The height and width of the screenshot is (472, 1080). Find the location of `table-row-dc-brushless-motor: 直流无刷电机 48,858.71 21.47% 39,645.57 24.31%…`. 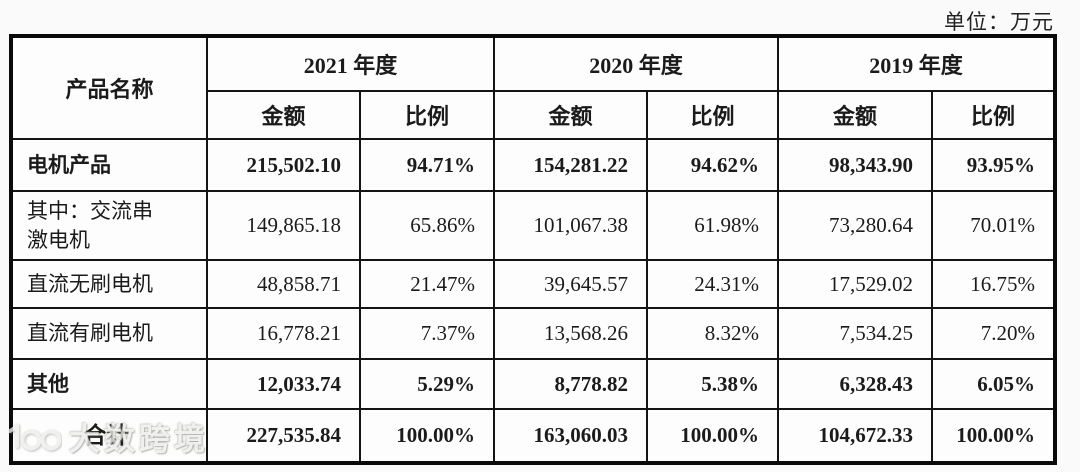

table-row-dc-brushless-motor: 直流无刷电机 48,858.71 21.47% 39,645.57 24.31%… is located at coordinates (533, 284).